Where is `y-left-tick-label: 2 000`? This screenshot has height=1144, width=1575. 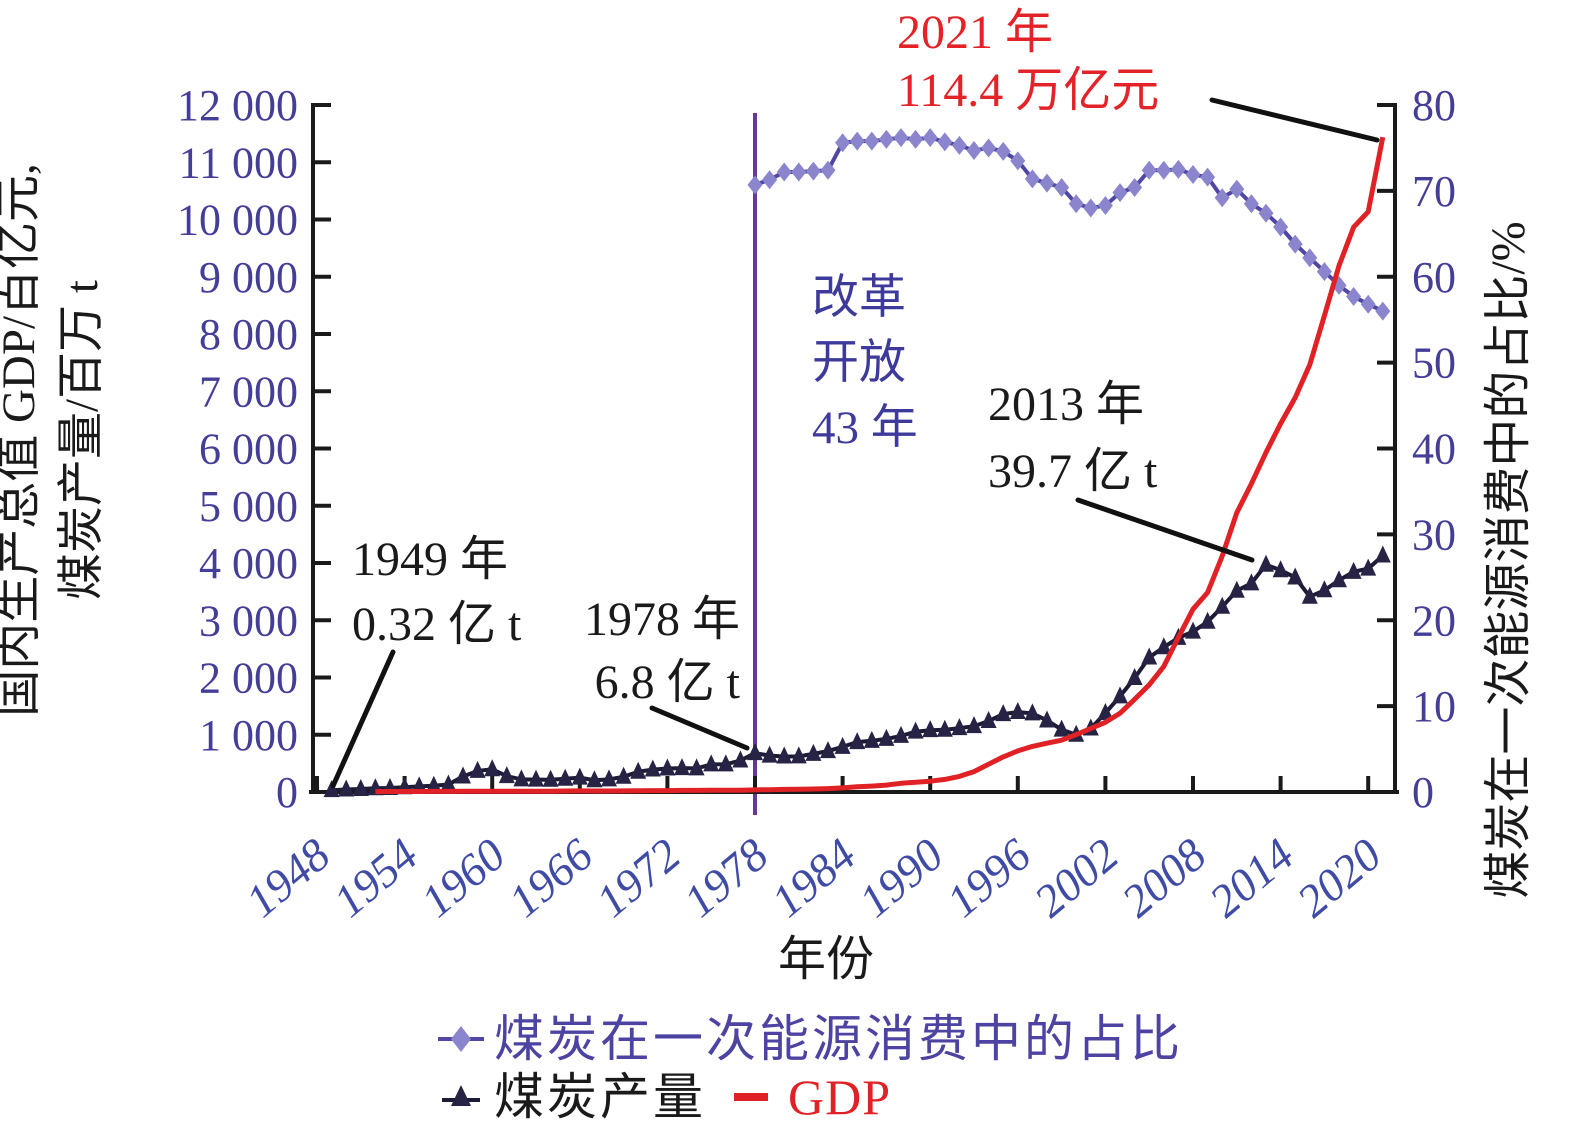
y-left-tick-label: 2 000 is located at coordinates (248, 678).